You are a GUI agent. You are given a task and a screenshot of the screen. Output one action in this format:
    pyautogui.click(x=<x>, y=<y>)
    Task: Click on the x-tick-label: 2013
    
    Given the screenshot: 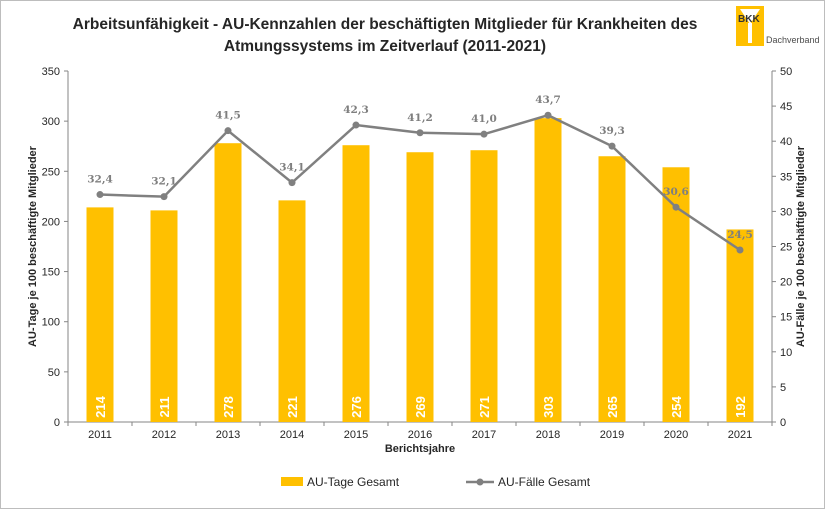 What is the action you would take?
    pyautogui.click(x=228, y=435)
    